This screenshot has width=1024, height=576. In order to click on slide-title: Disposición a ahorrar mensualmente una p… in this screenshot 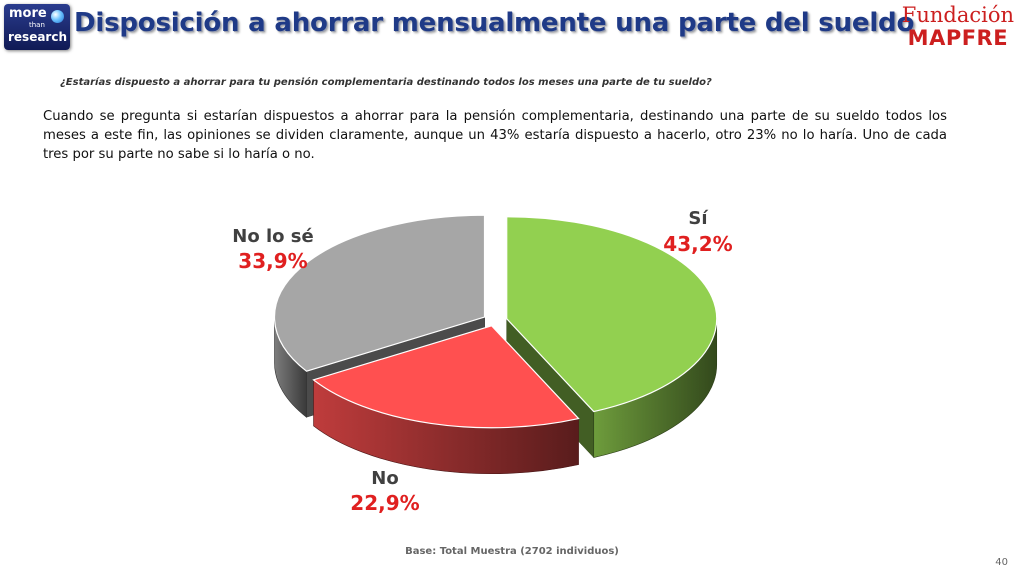, I will do `click(494, 23)`.